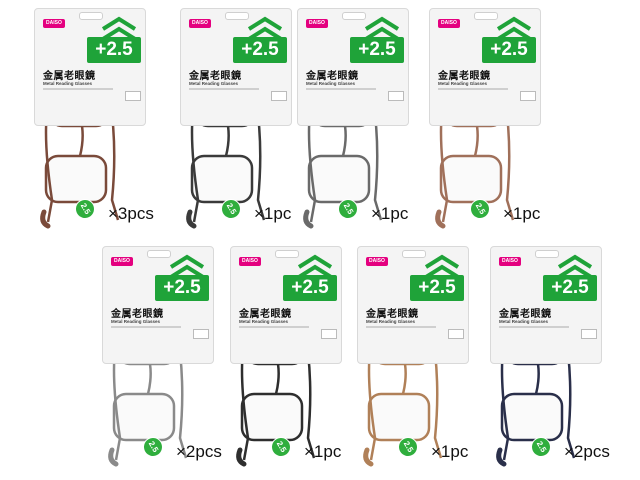 Image resolution: width=640 pixels, height=480 pixels. What do you see at coordinates (131, 213) in the screenshot?
I see `quantity-label: ×3pcs` at bounding box center [131, 213].